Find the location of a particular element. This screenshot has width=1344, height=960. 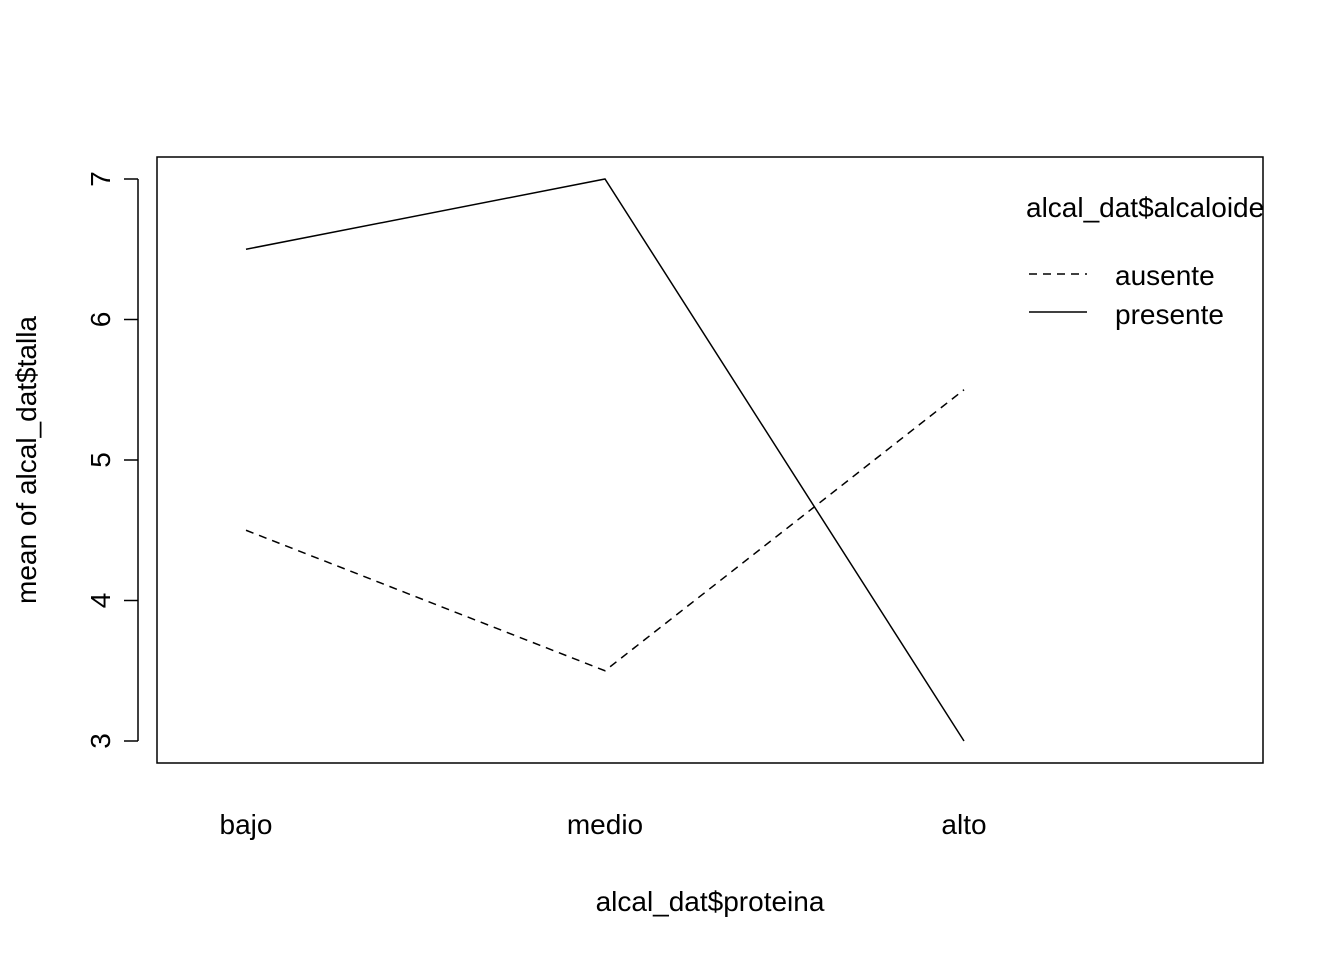

legend: alcal_dat$alcaloide ausente presente is located at coordinates (1145, 261).